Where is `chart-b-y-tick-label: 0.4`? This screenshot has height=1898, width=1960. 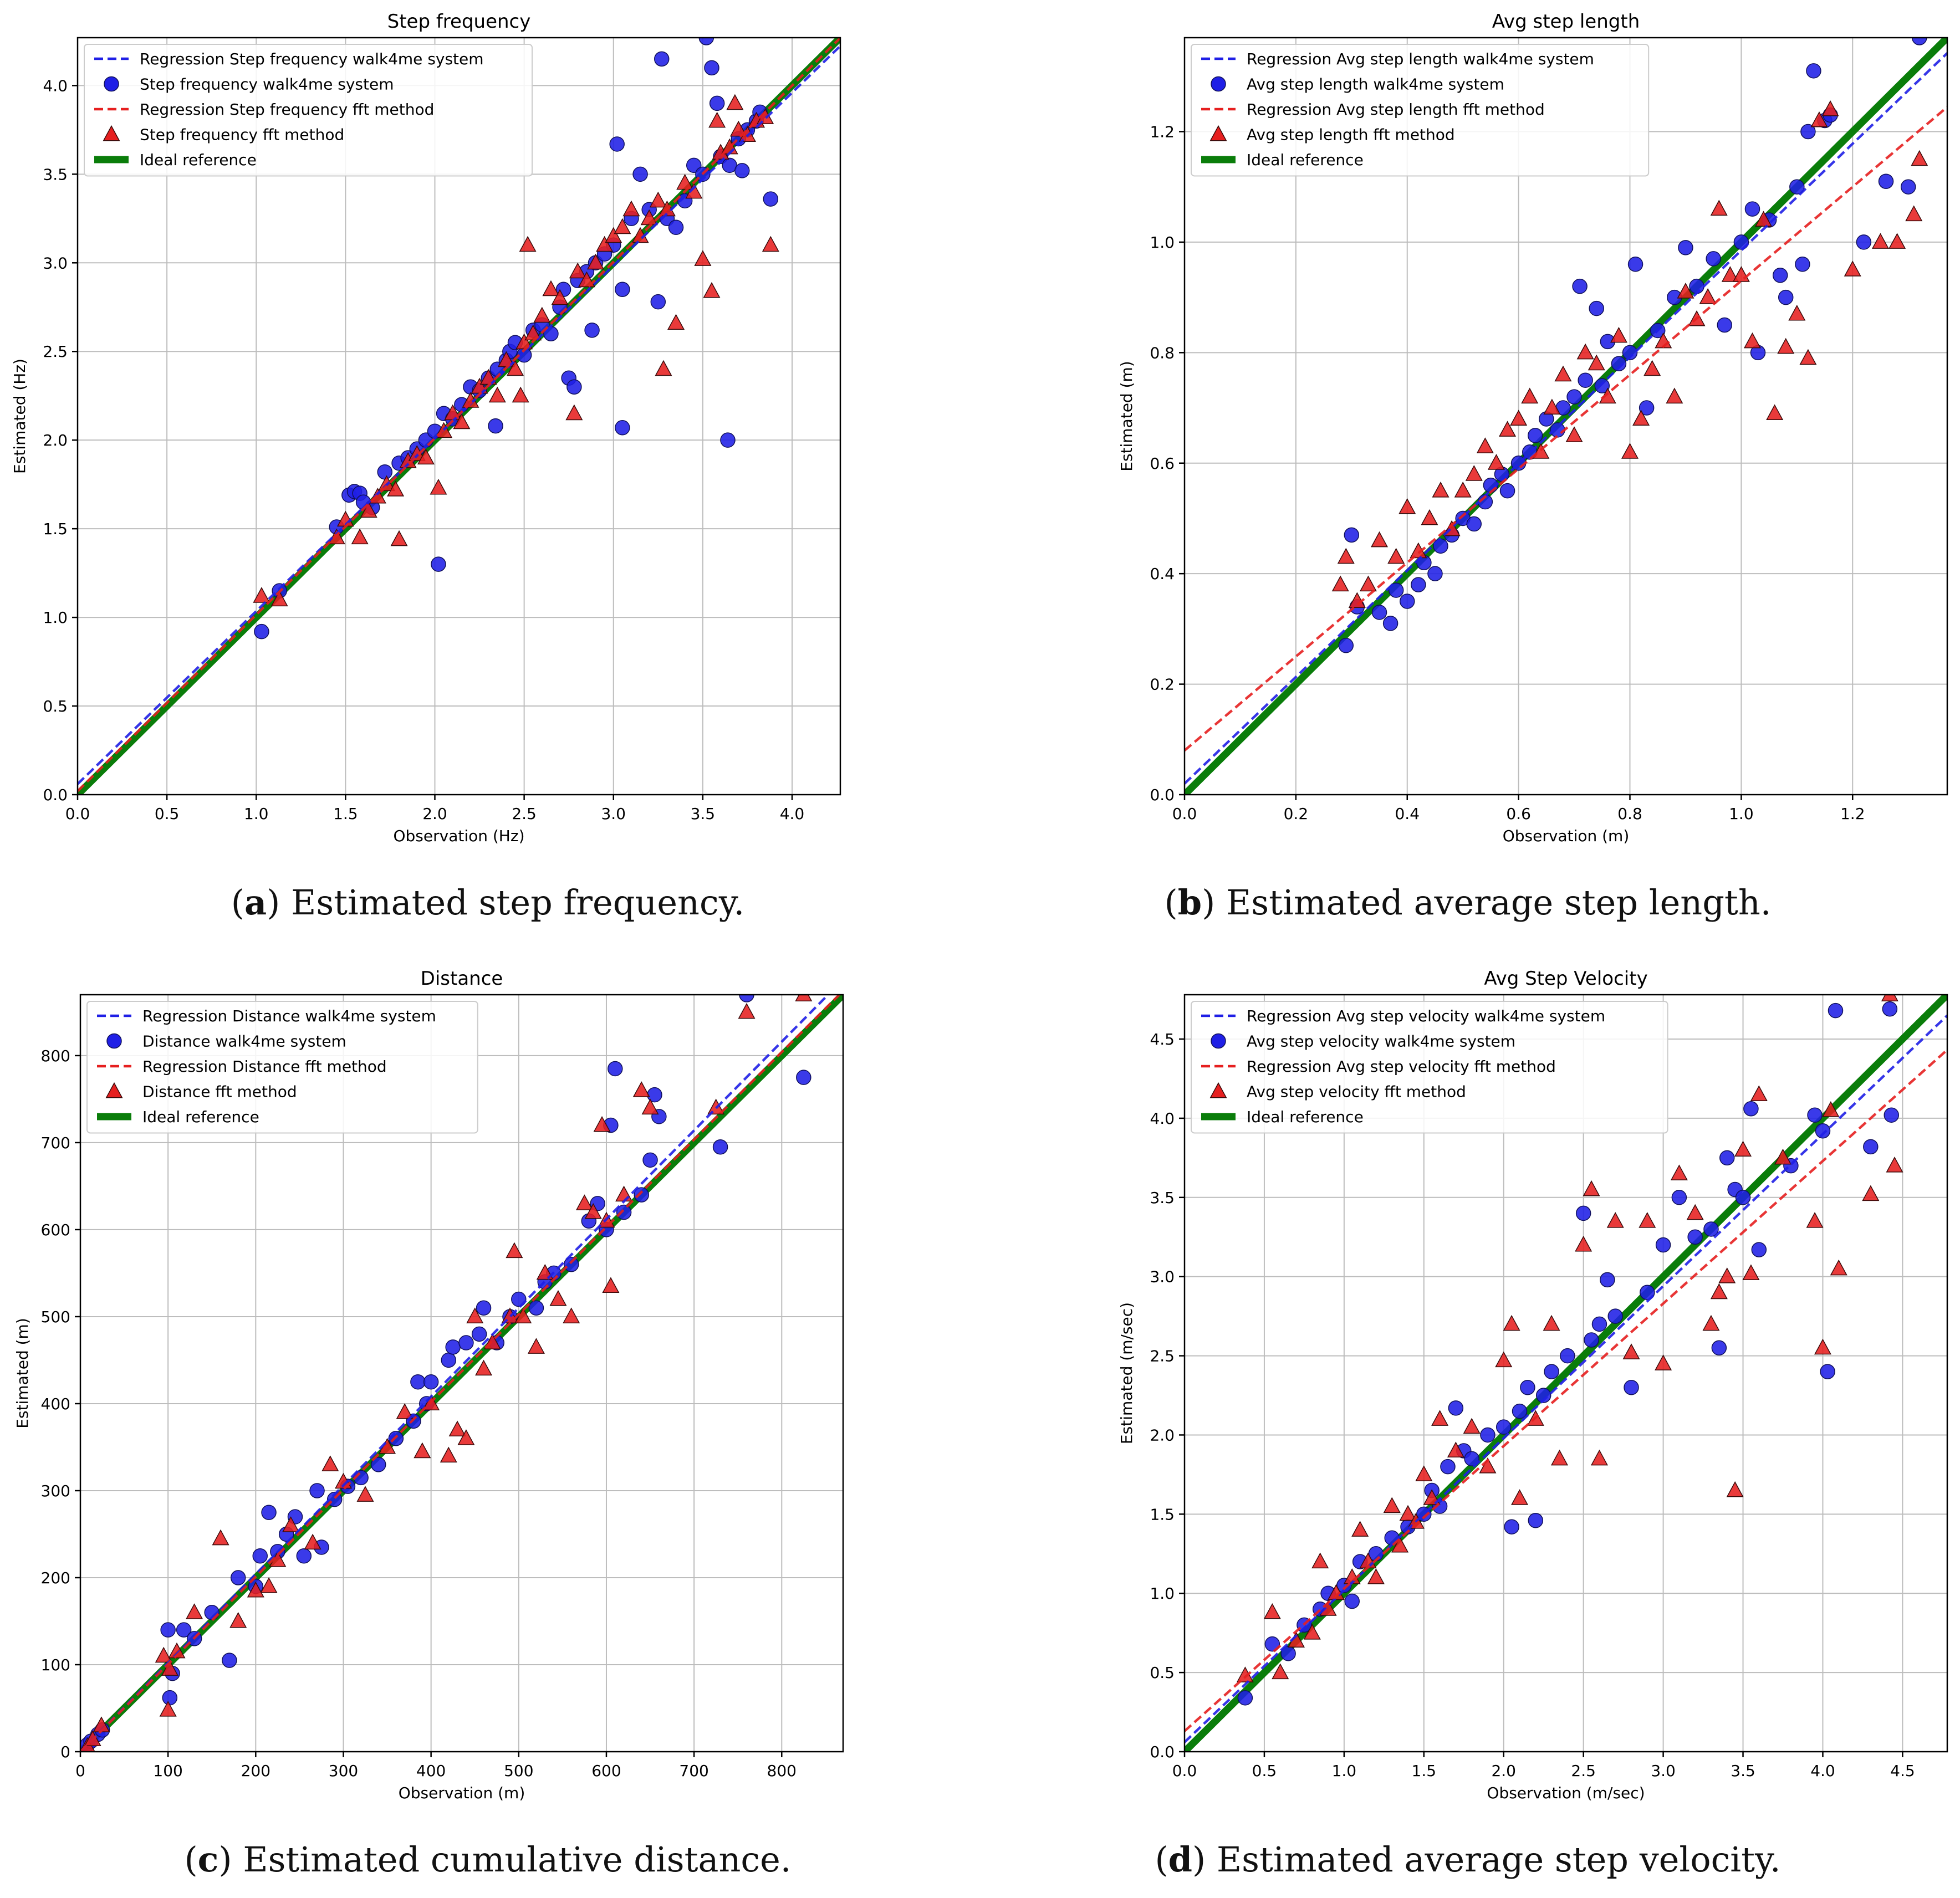 chart-b-y-tick-label: 0.4 is located at coordinates (1162, 574).